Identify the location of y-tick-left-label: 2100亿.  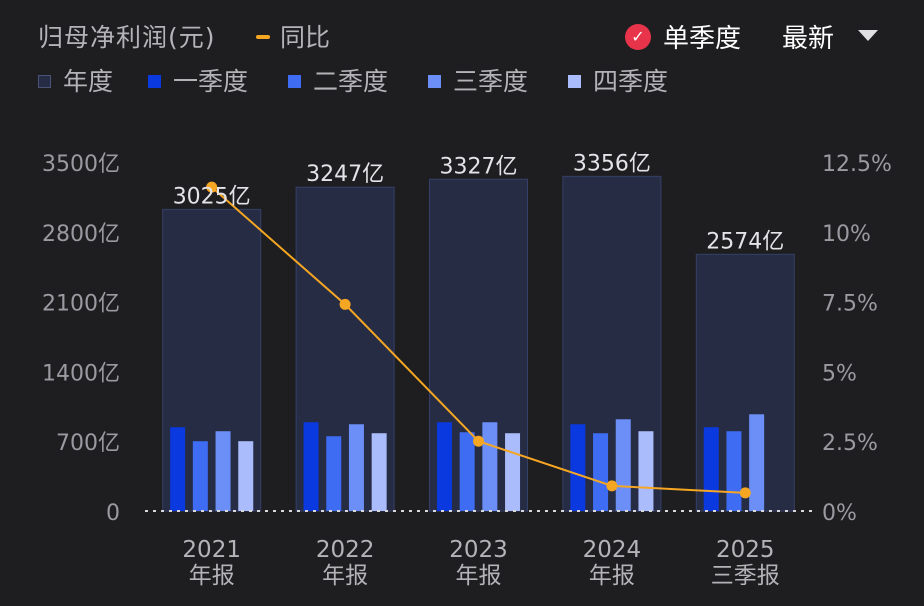
(81, 304).